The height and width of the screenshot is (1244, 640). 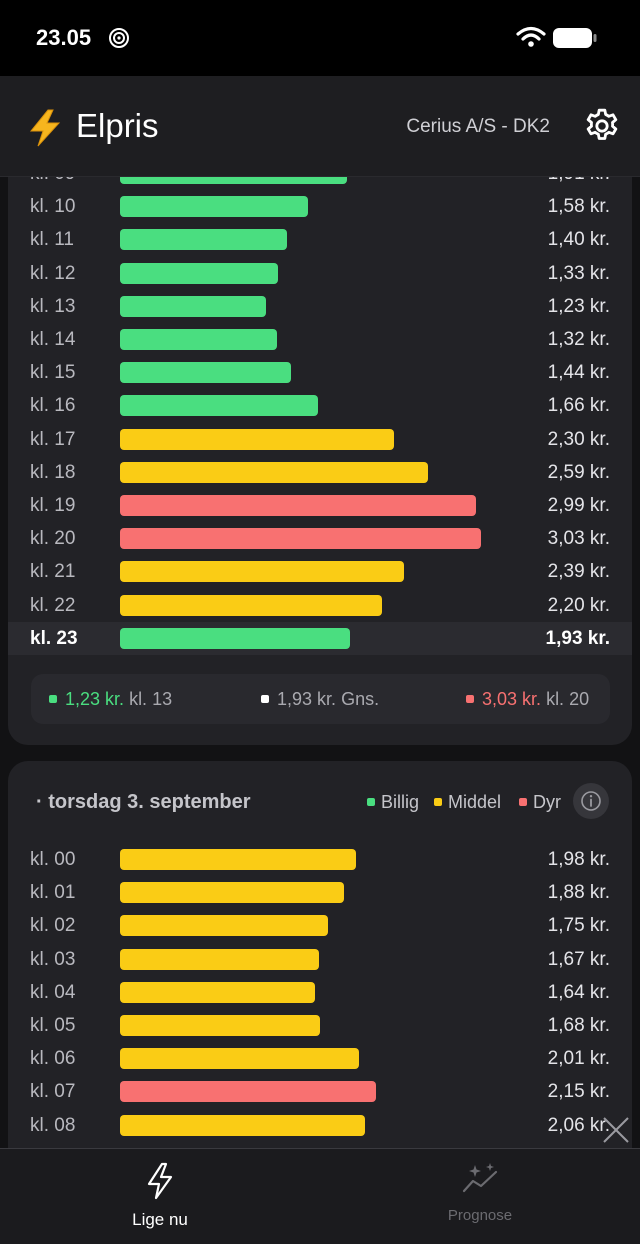 I want to click on hour-label: kl. 08, so click(x=53, y=1125).